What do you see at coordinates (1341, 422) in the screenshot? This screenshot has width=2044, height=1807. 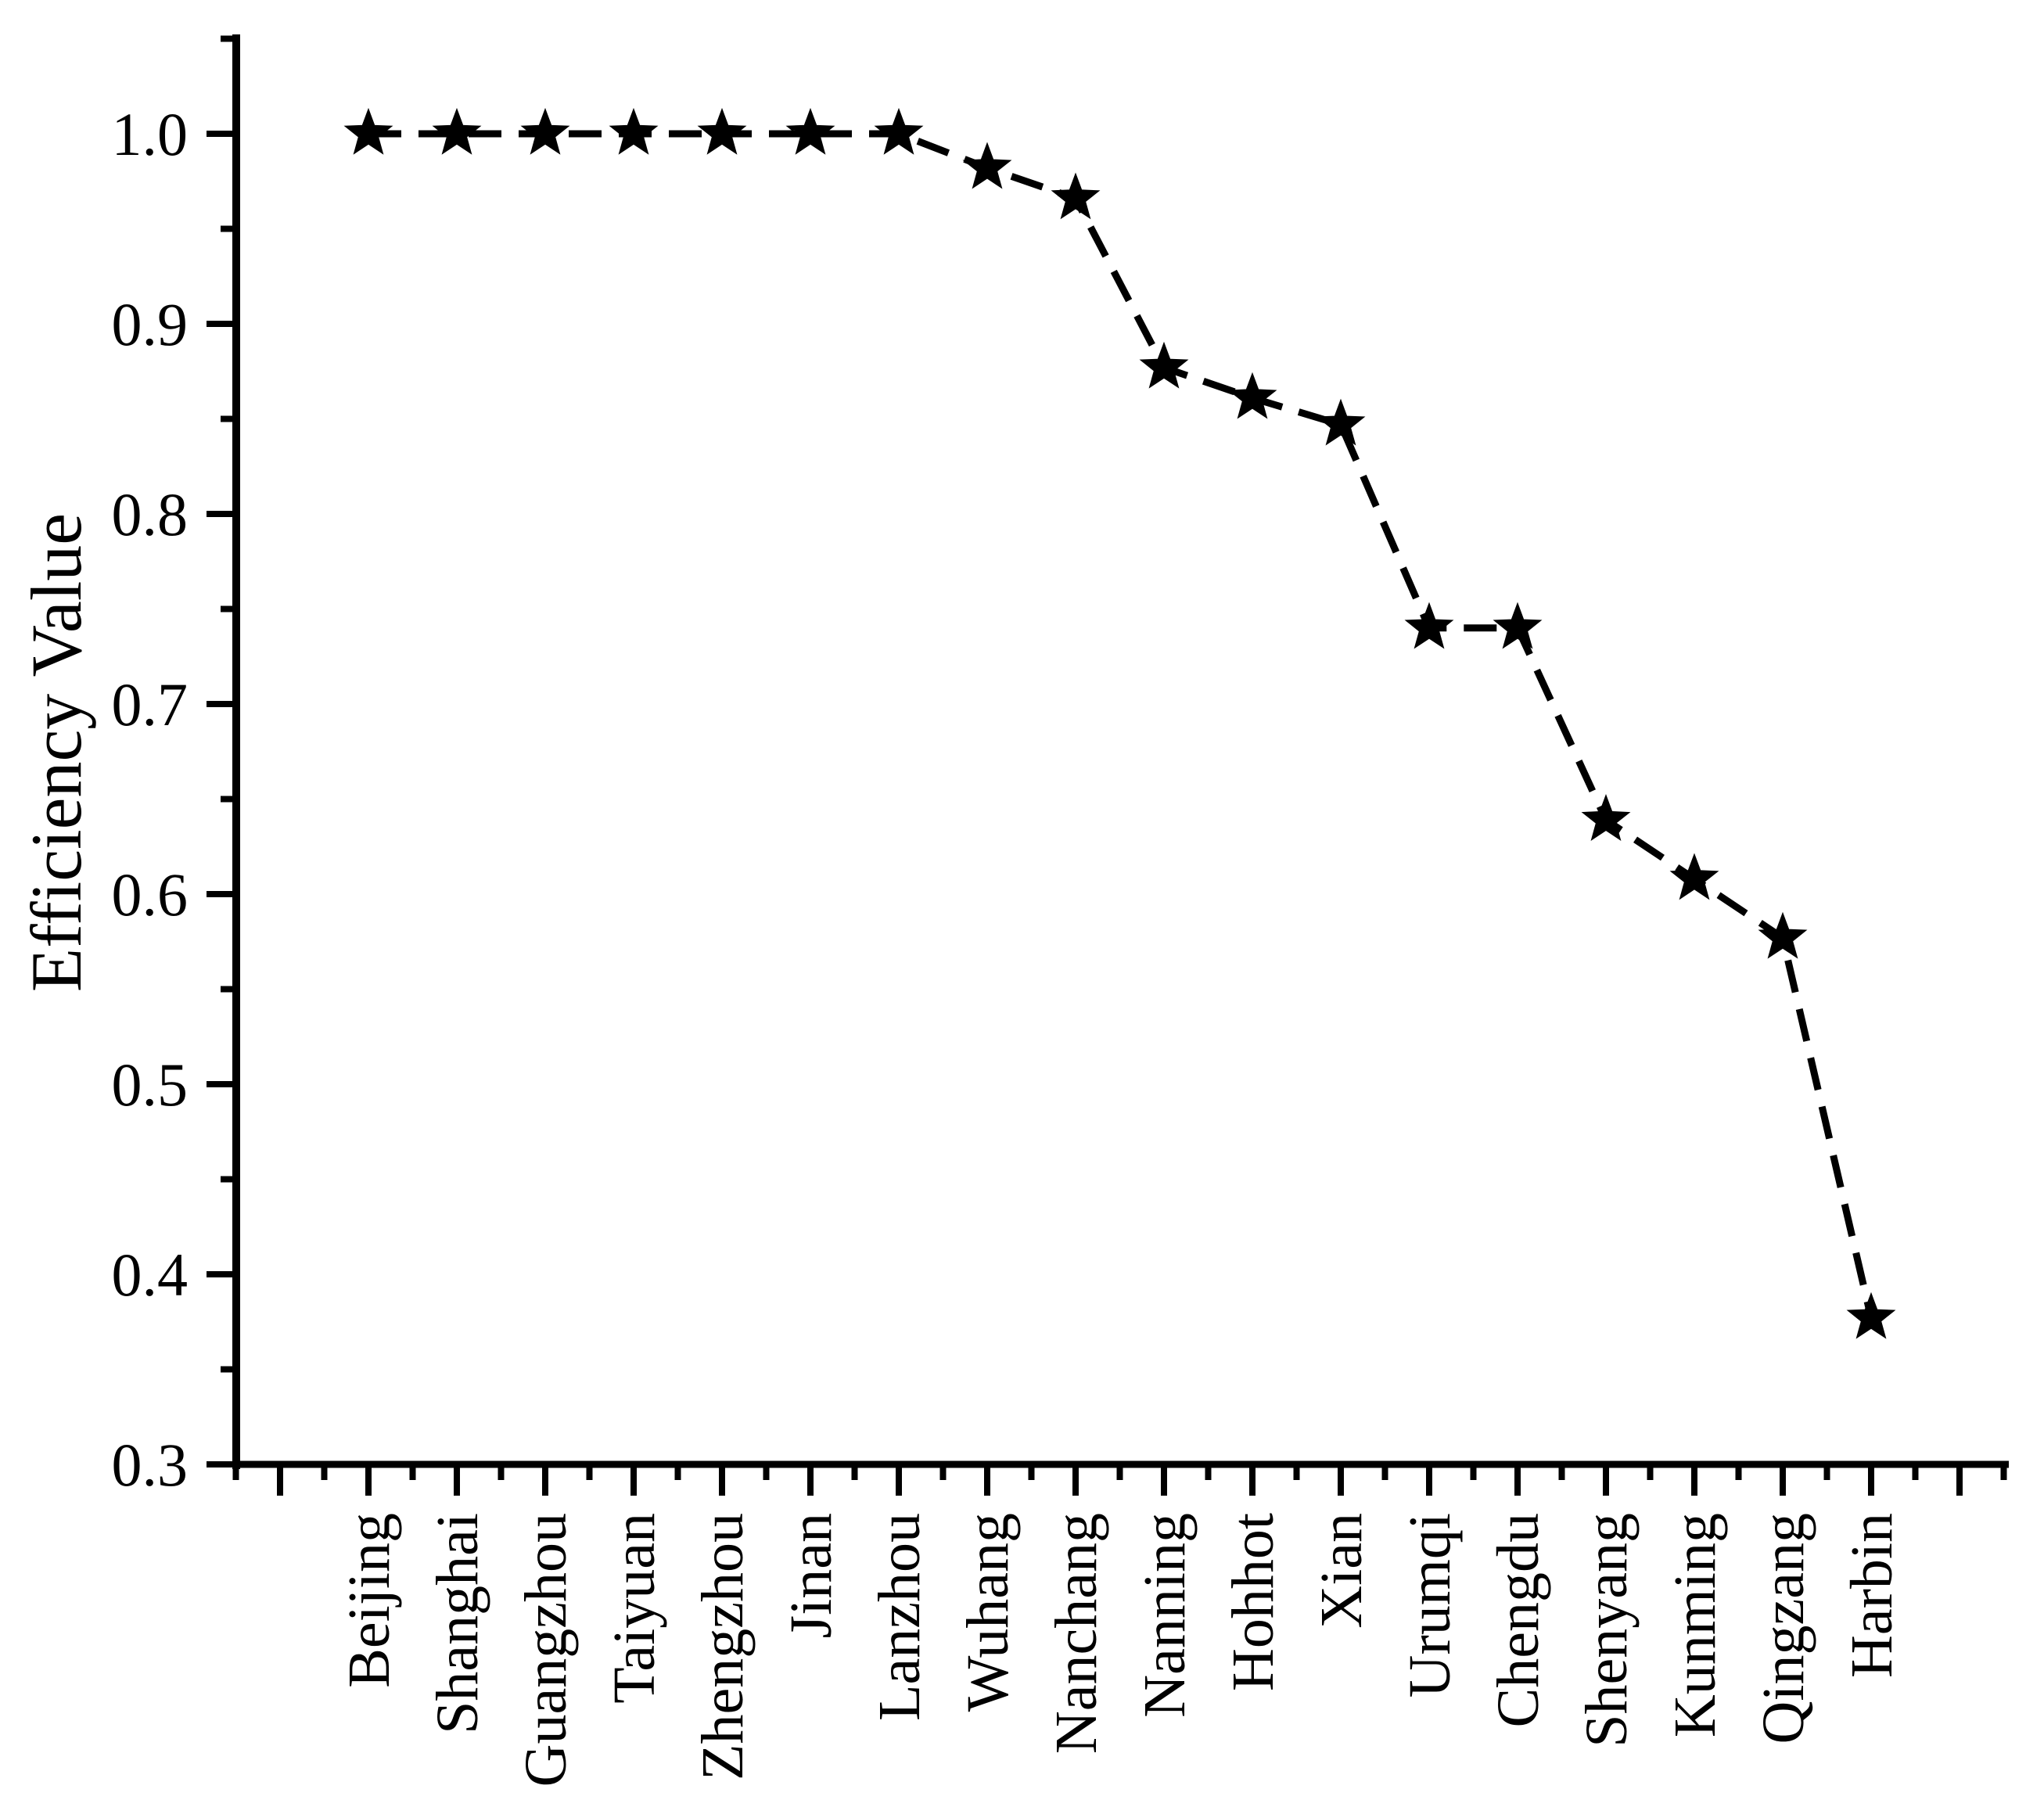 I see `data-point-xian` at bounding box center [1341, 422].